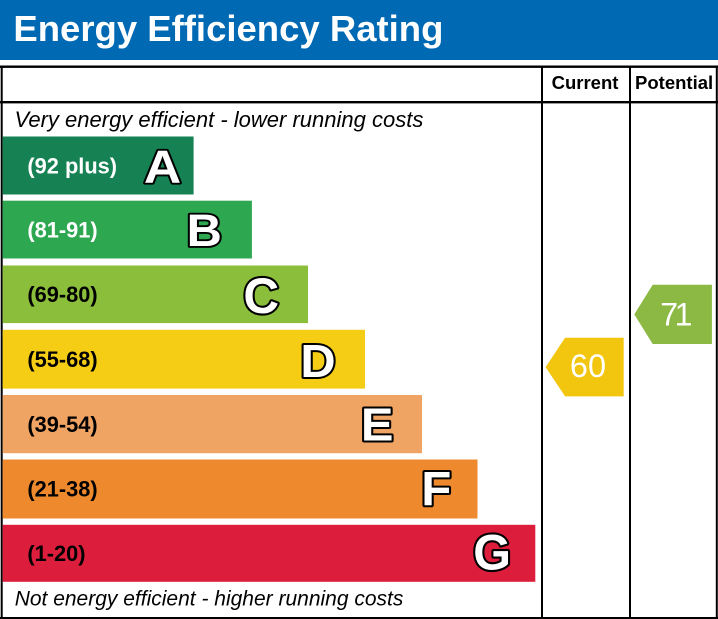  Describe the element at coordinates (261, 296) in the screenshot. I see `svg-text: C` at that location.